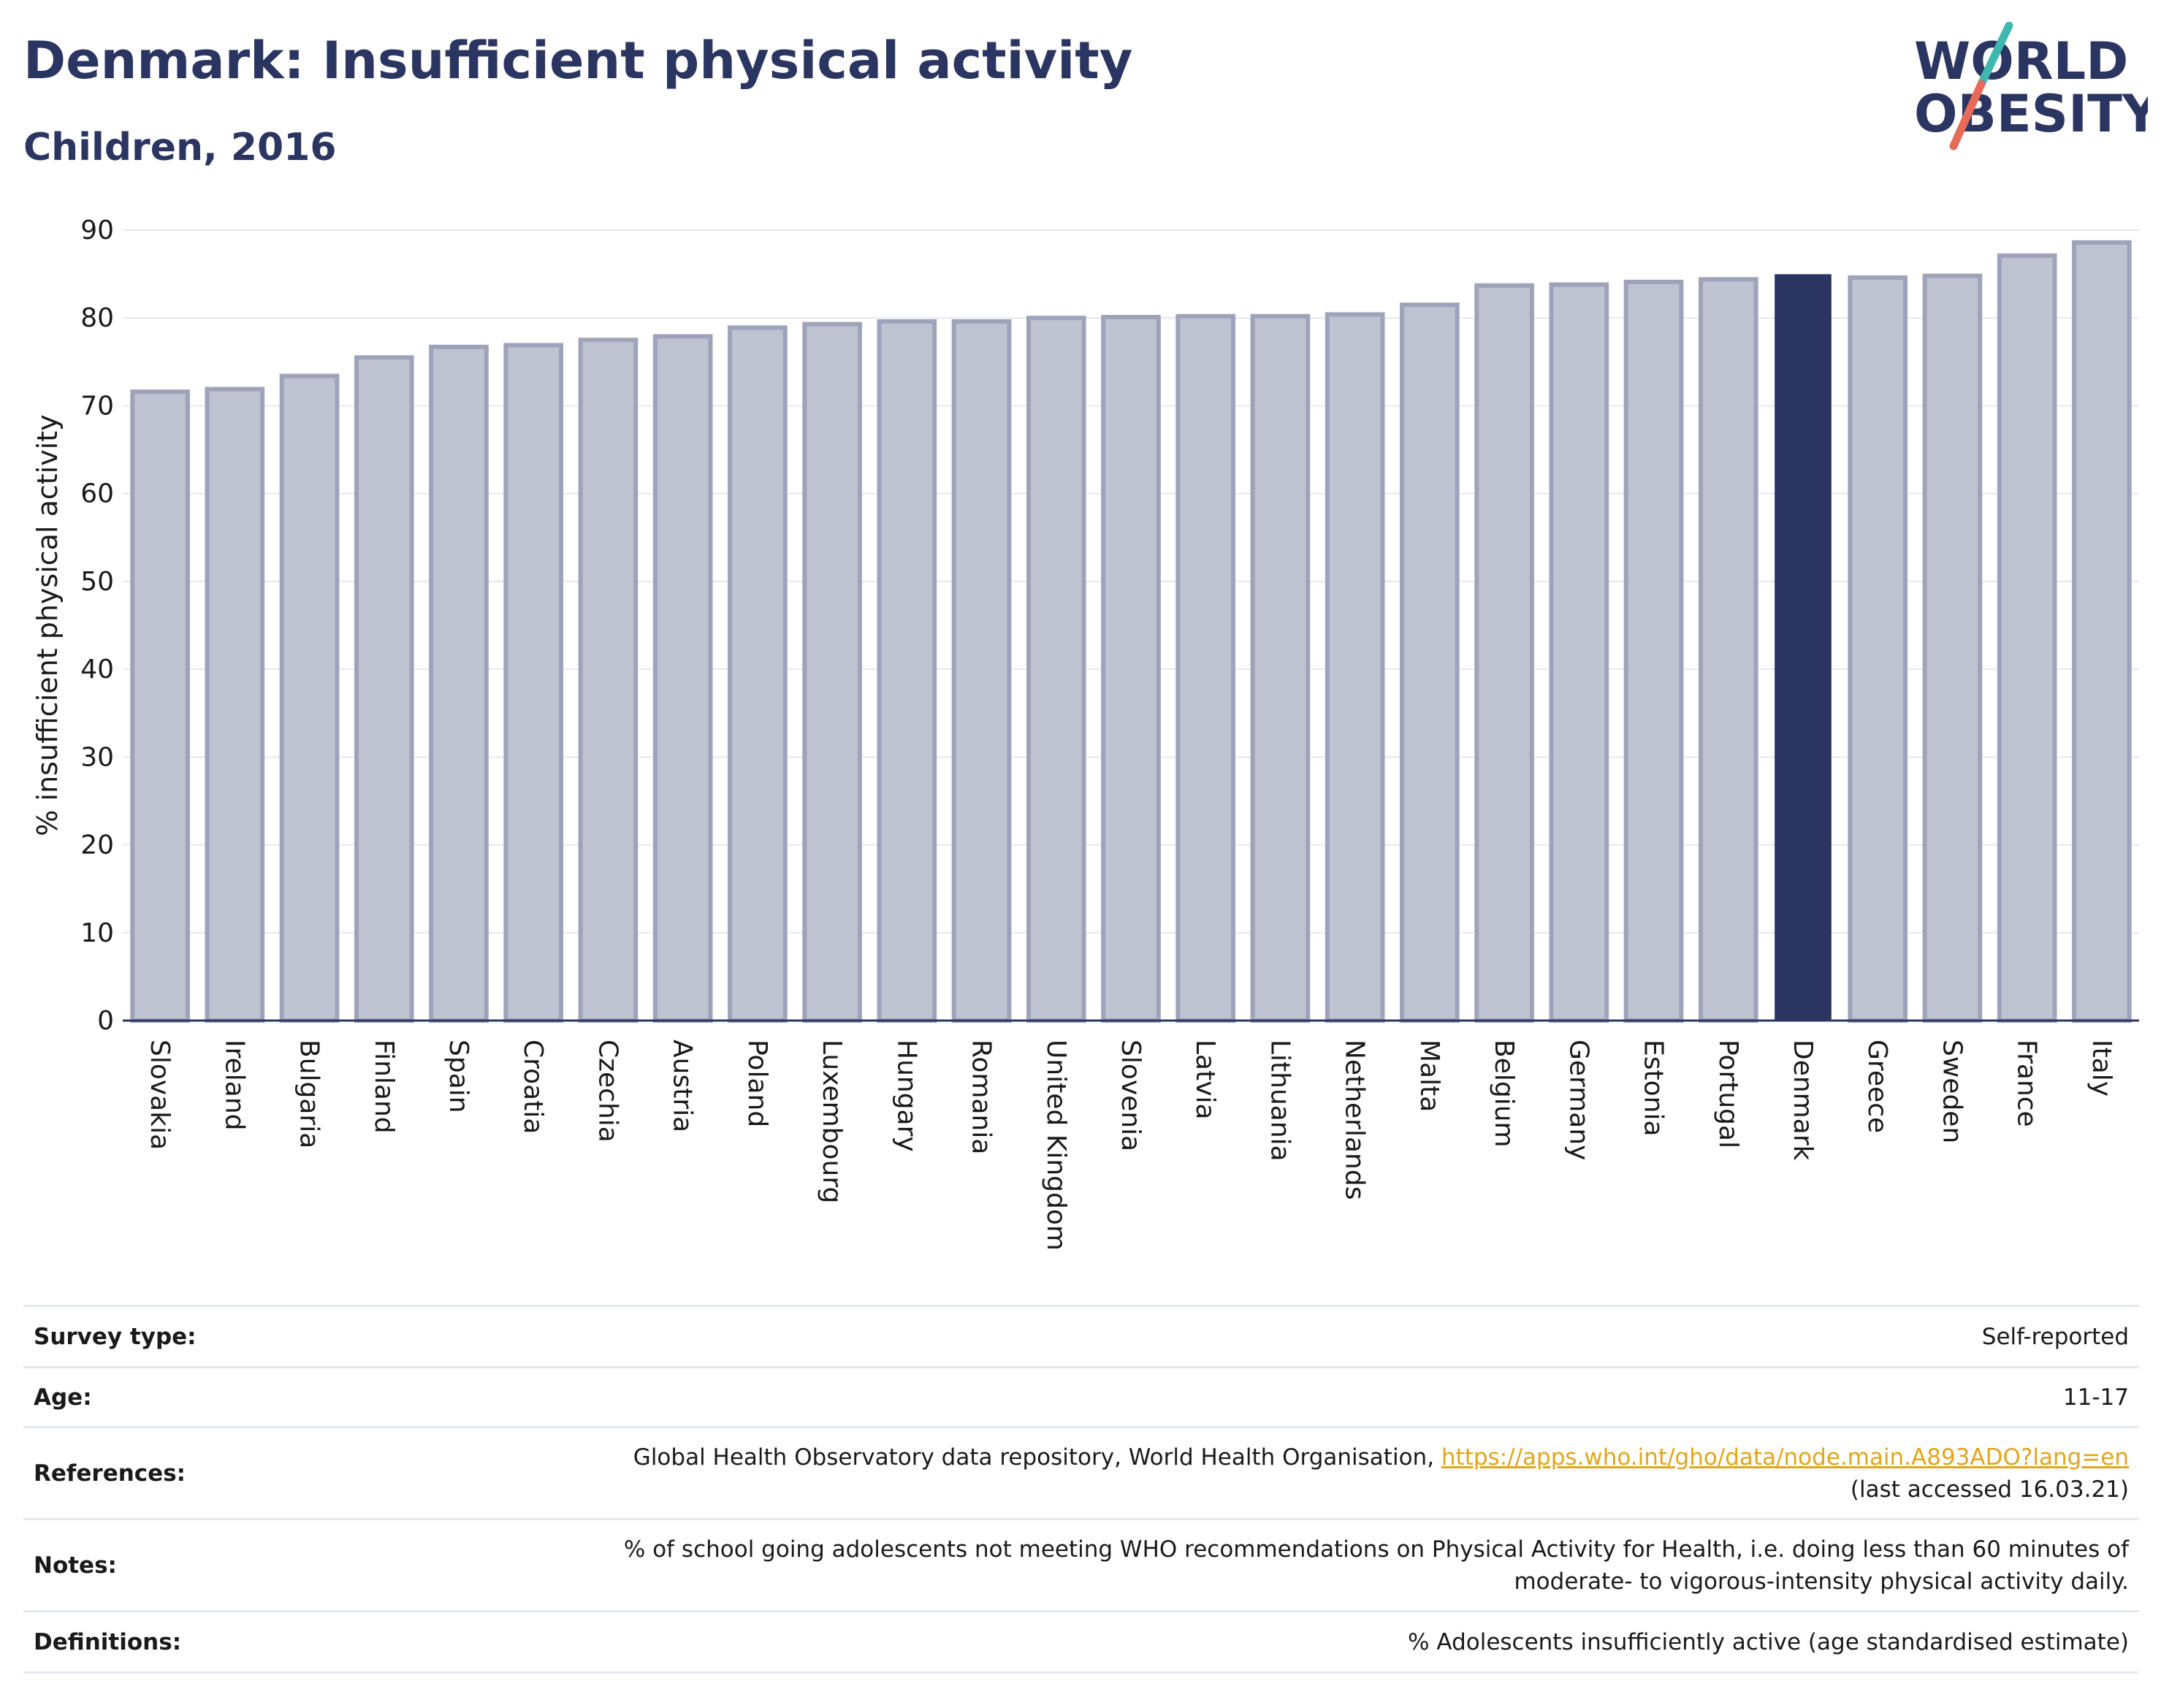  Describe the element at coordinates (2031, 114) in the screenshot. I see `logo-line2: OBESITY` at that location.